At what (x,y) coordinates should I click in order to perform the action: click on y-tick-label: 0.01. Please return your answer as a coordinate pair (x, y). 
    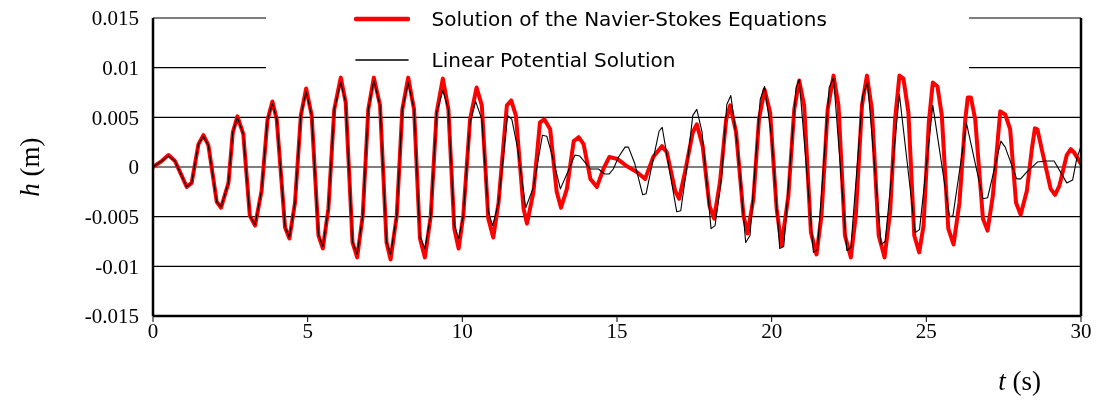
    Looking at the image, I should click on (120, 68).